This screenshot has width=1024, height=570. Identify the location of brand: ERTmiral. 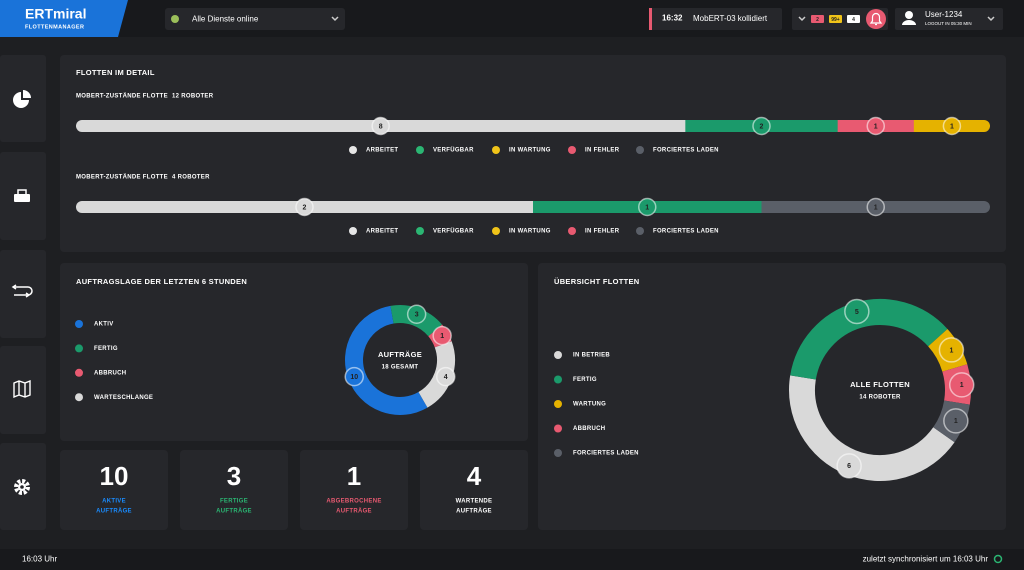
(55, 14).